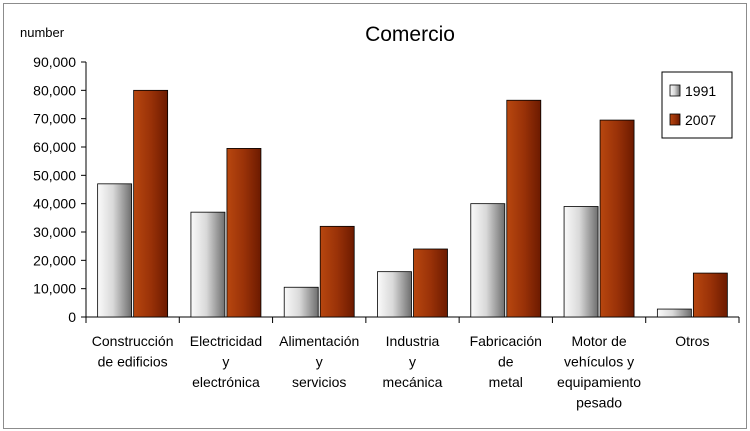 This screenshot has width=750, height=431. I want to click on legend-swatch-2007, so click(675, 119).